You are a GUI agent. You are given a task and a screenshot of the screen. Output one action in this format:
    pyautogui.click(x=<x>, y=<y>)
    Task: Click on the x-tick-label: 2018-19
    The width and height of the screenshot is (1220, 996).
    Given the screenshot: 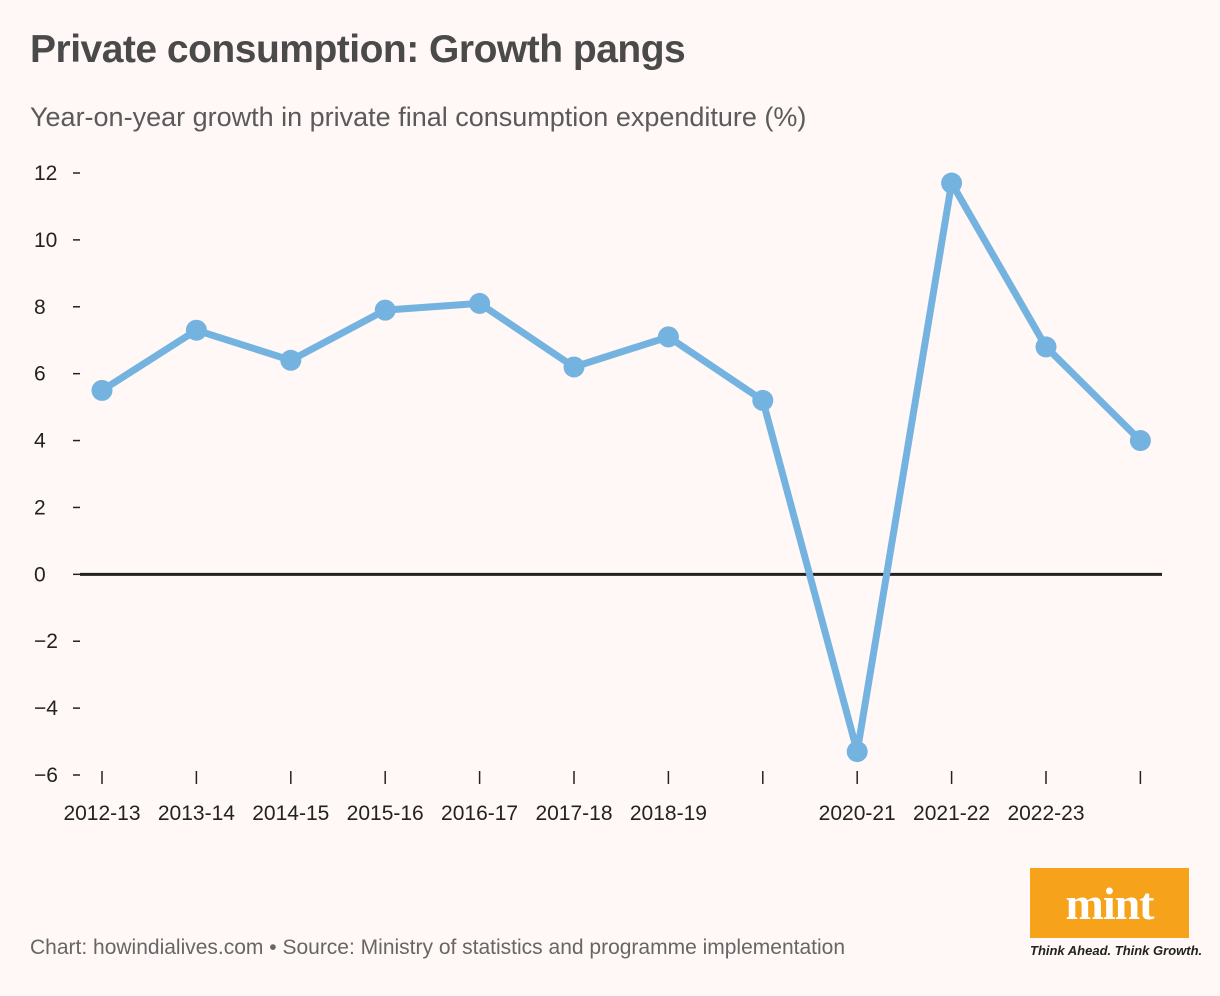 What is the action you would take?
    pyautogui.click(x=668, y=813)
    